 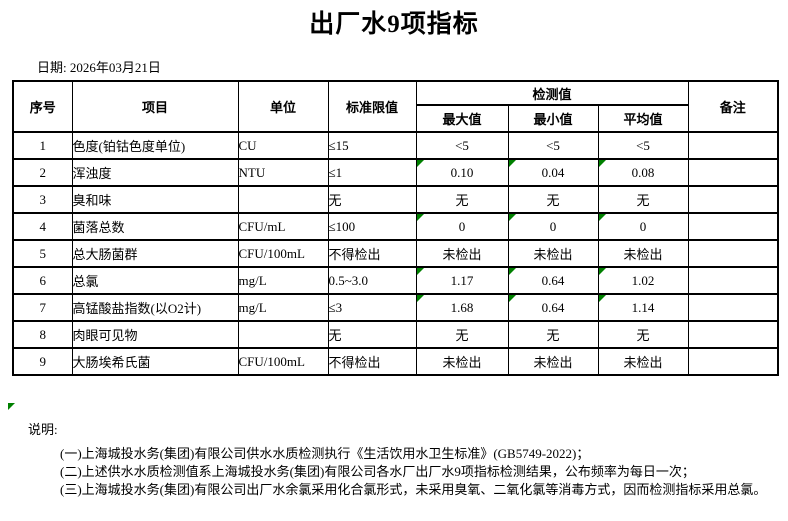 I want to click on max-value-cell: 0, so click(x=462, y=226).